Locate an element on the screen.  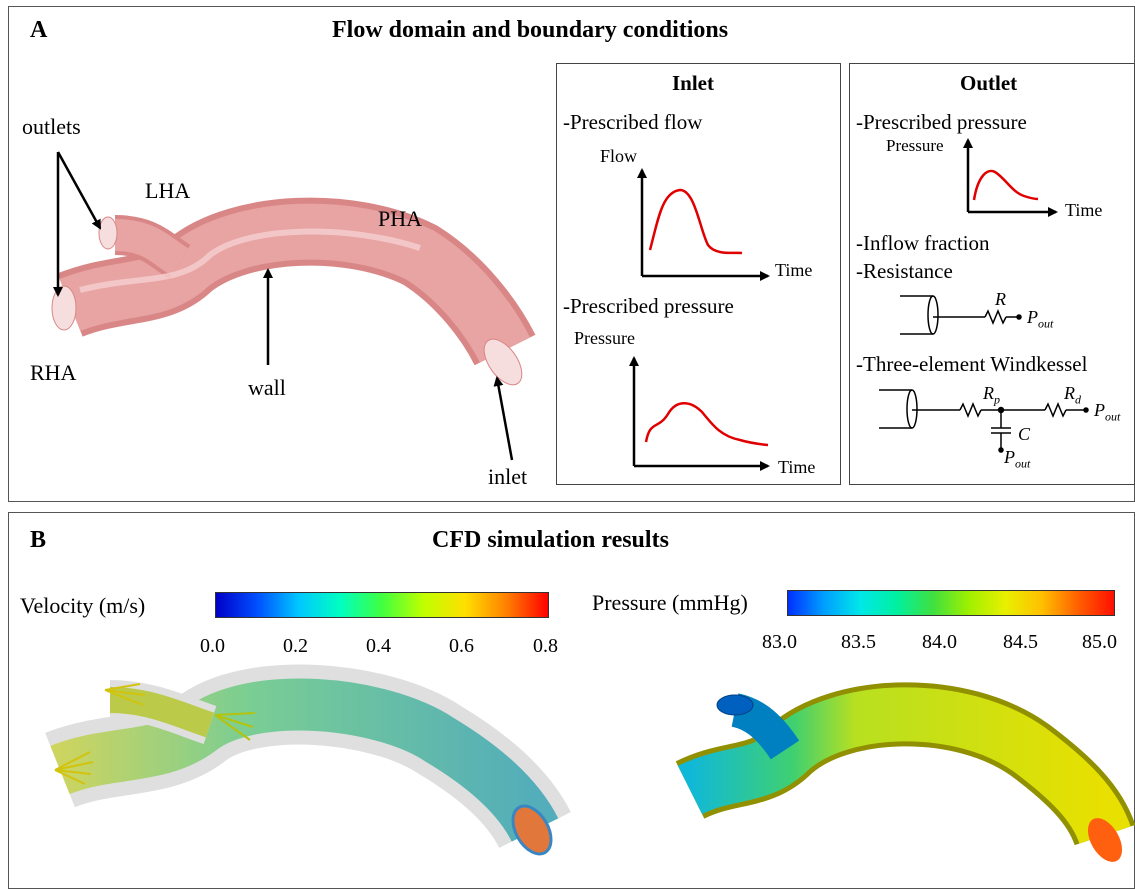
pressure-tick: 84.0 is located at coordinates (939, 642).